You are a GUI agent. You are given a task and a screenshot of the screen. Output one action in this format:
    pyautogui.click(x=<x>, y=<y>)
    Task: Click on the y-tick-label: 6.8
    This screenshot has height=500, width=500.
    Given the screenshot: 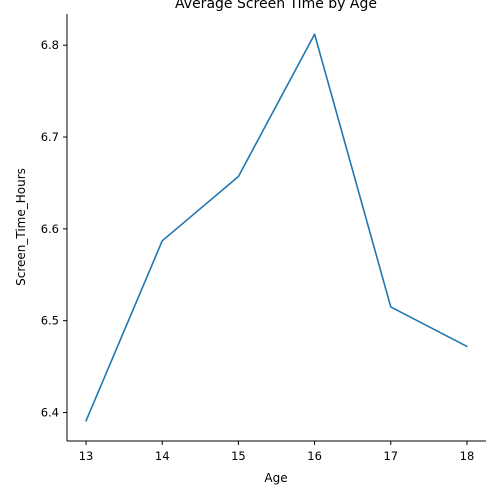 What is the action you would take?
    pyautogui.click(x=50, y=45)
    